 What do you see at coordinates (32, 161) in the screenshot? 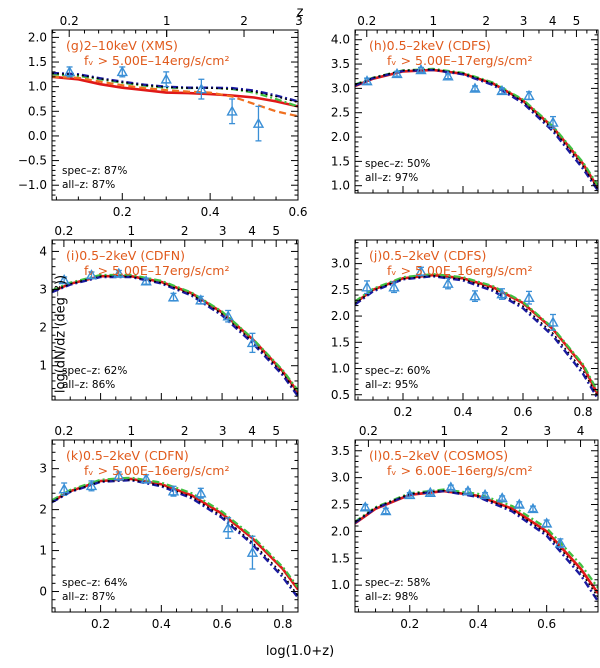
I see `y-tick-label: −0.5` at bounding box center [32, 161].